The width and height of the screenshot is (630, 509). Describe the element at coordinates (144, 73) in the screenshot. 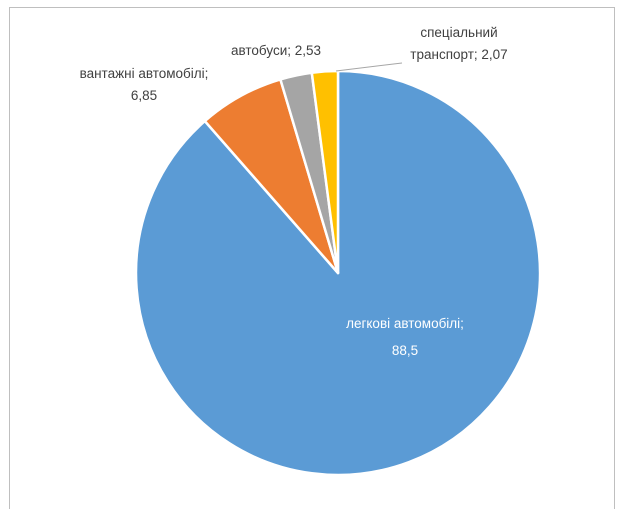

I see `data-label-trucks-line: вантажні автомобілі;` at that location.